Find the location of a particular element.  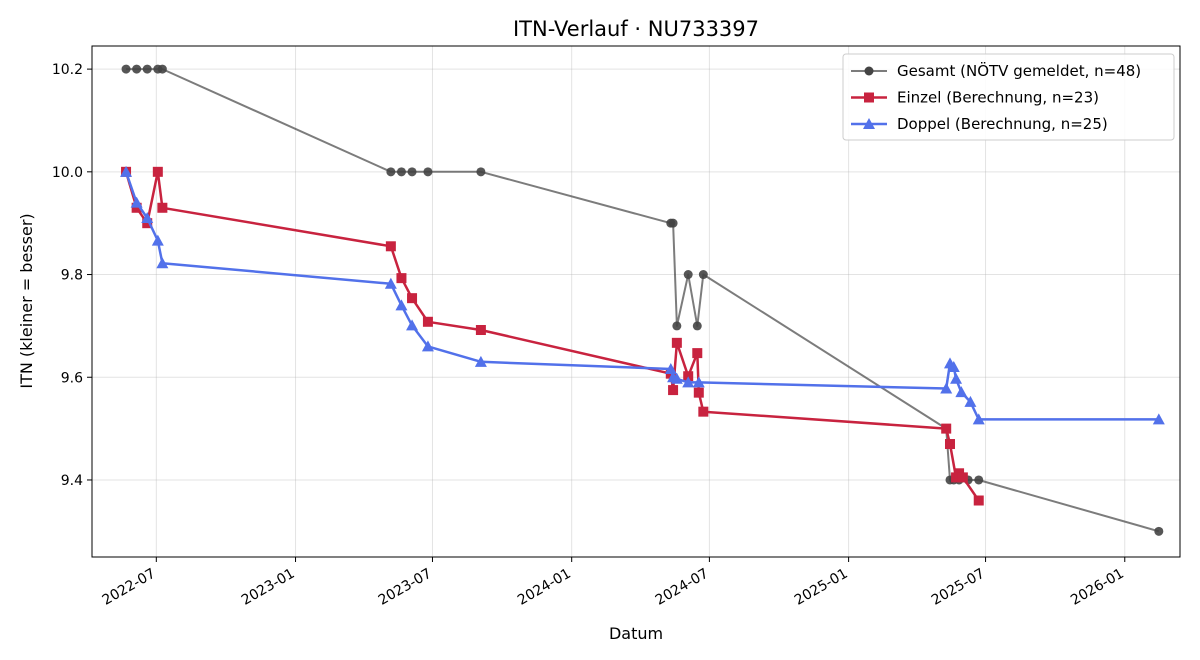

x-tick-label: 2023-01 is located at coordinates (268, 587).